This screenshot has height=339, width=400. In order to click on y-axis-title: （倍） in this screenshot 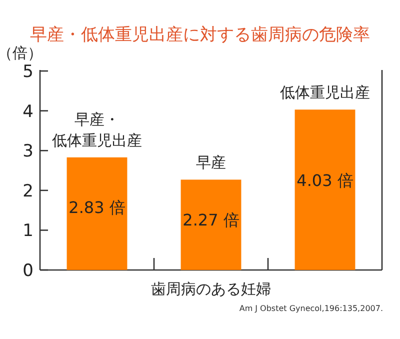, I will do `click(21, 53)`.